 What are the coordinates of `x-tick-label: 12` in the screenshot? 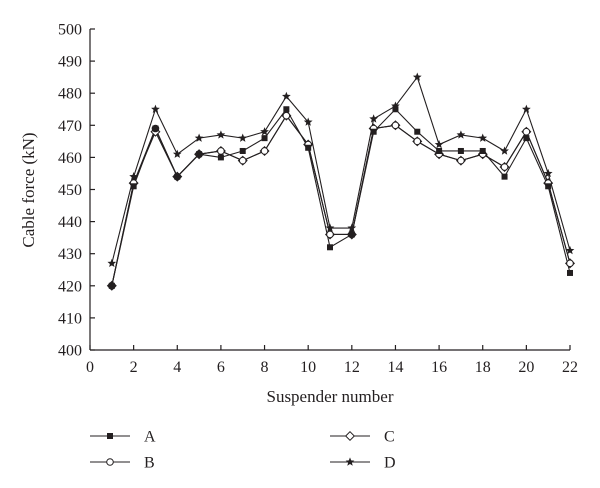 It's located at (352, 367).